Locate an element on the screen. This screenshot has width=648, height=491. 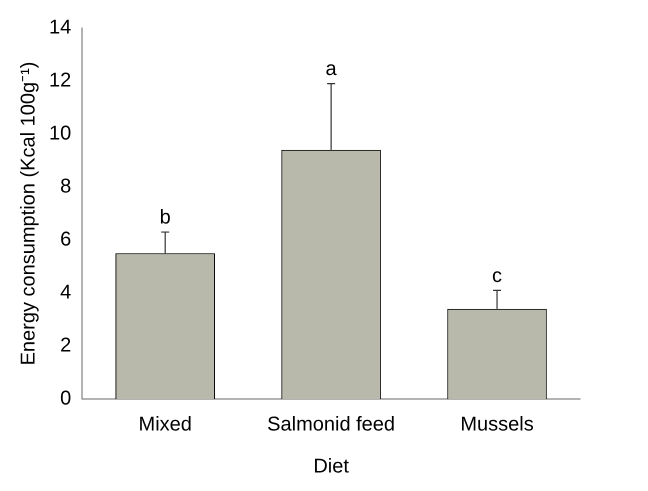
y-axis-title: Energy consumption (Kcal 100g⁻¹) is located at coordinates (29, 214).